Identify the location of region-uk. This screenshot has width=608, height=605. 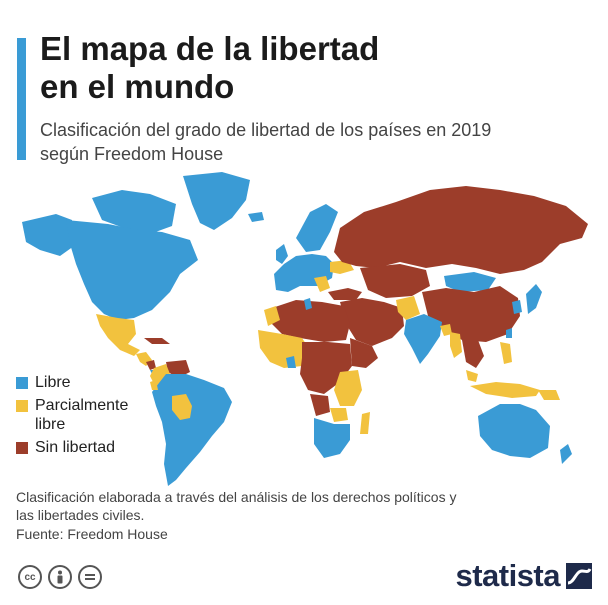
(282, 254).